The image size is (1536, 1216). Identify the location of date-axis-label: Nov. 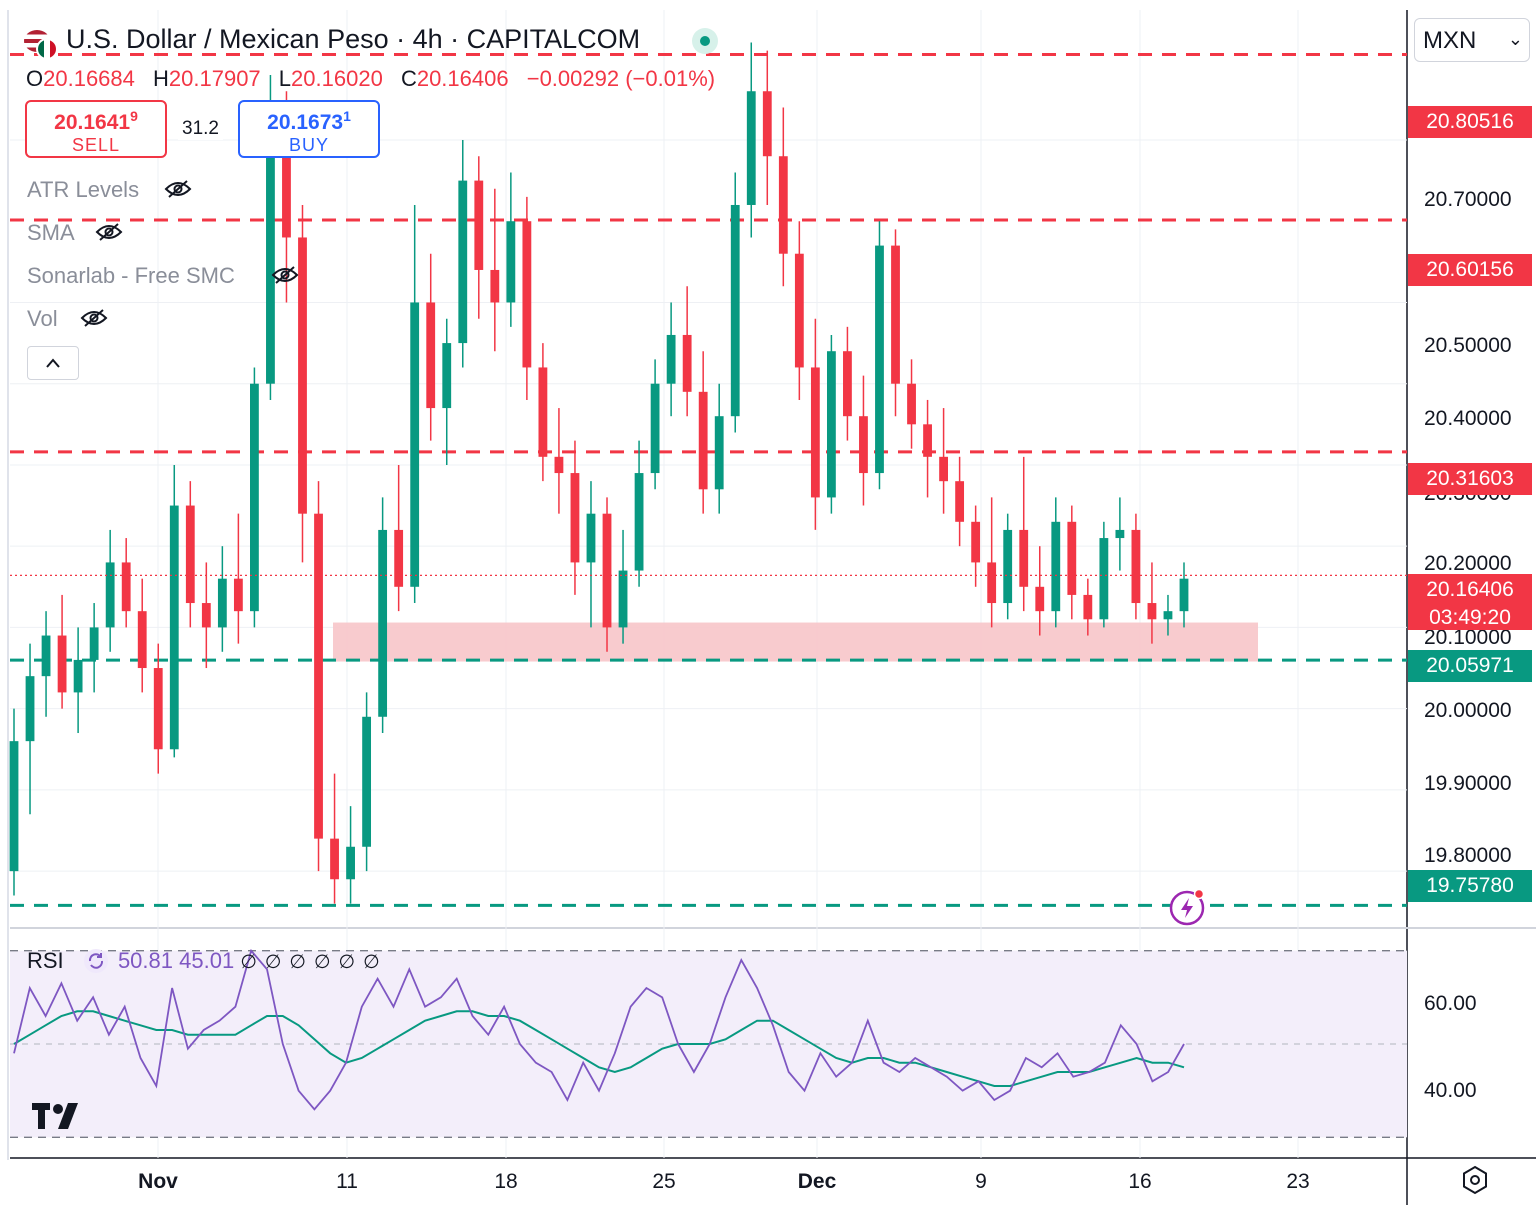
(158, 1181).